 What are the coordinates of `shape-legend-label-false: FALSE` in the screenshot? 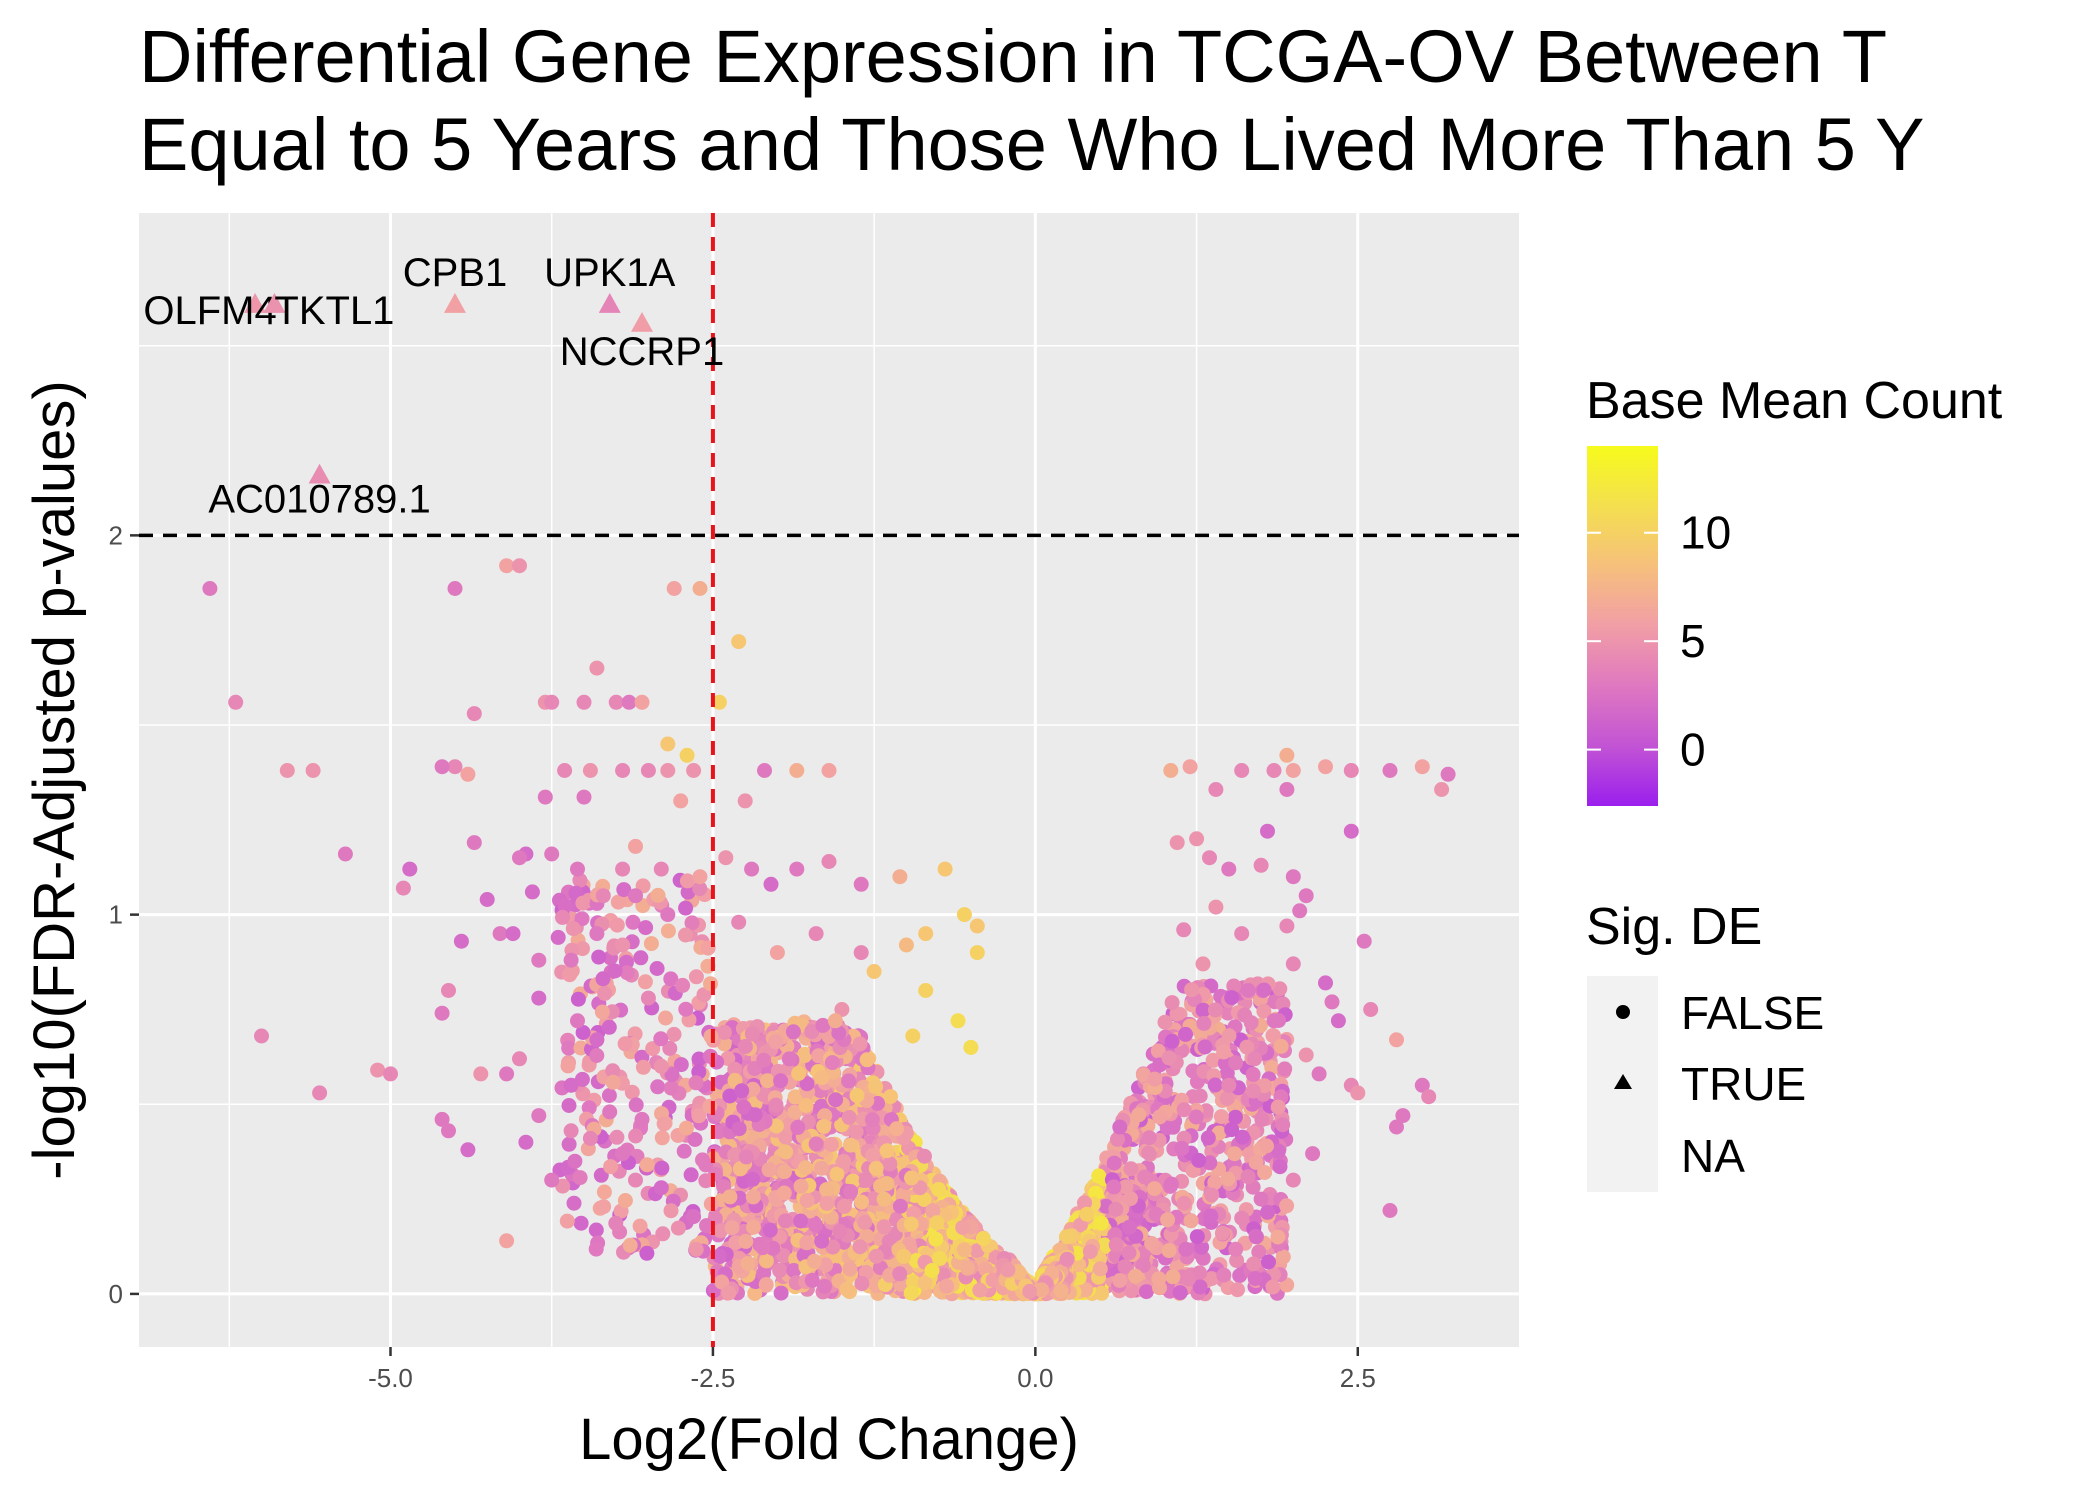 It's located at (1752, 1013).